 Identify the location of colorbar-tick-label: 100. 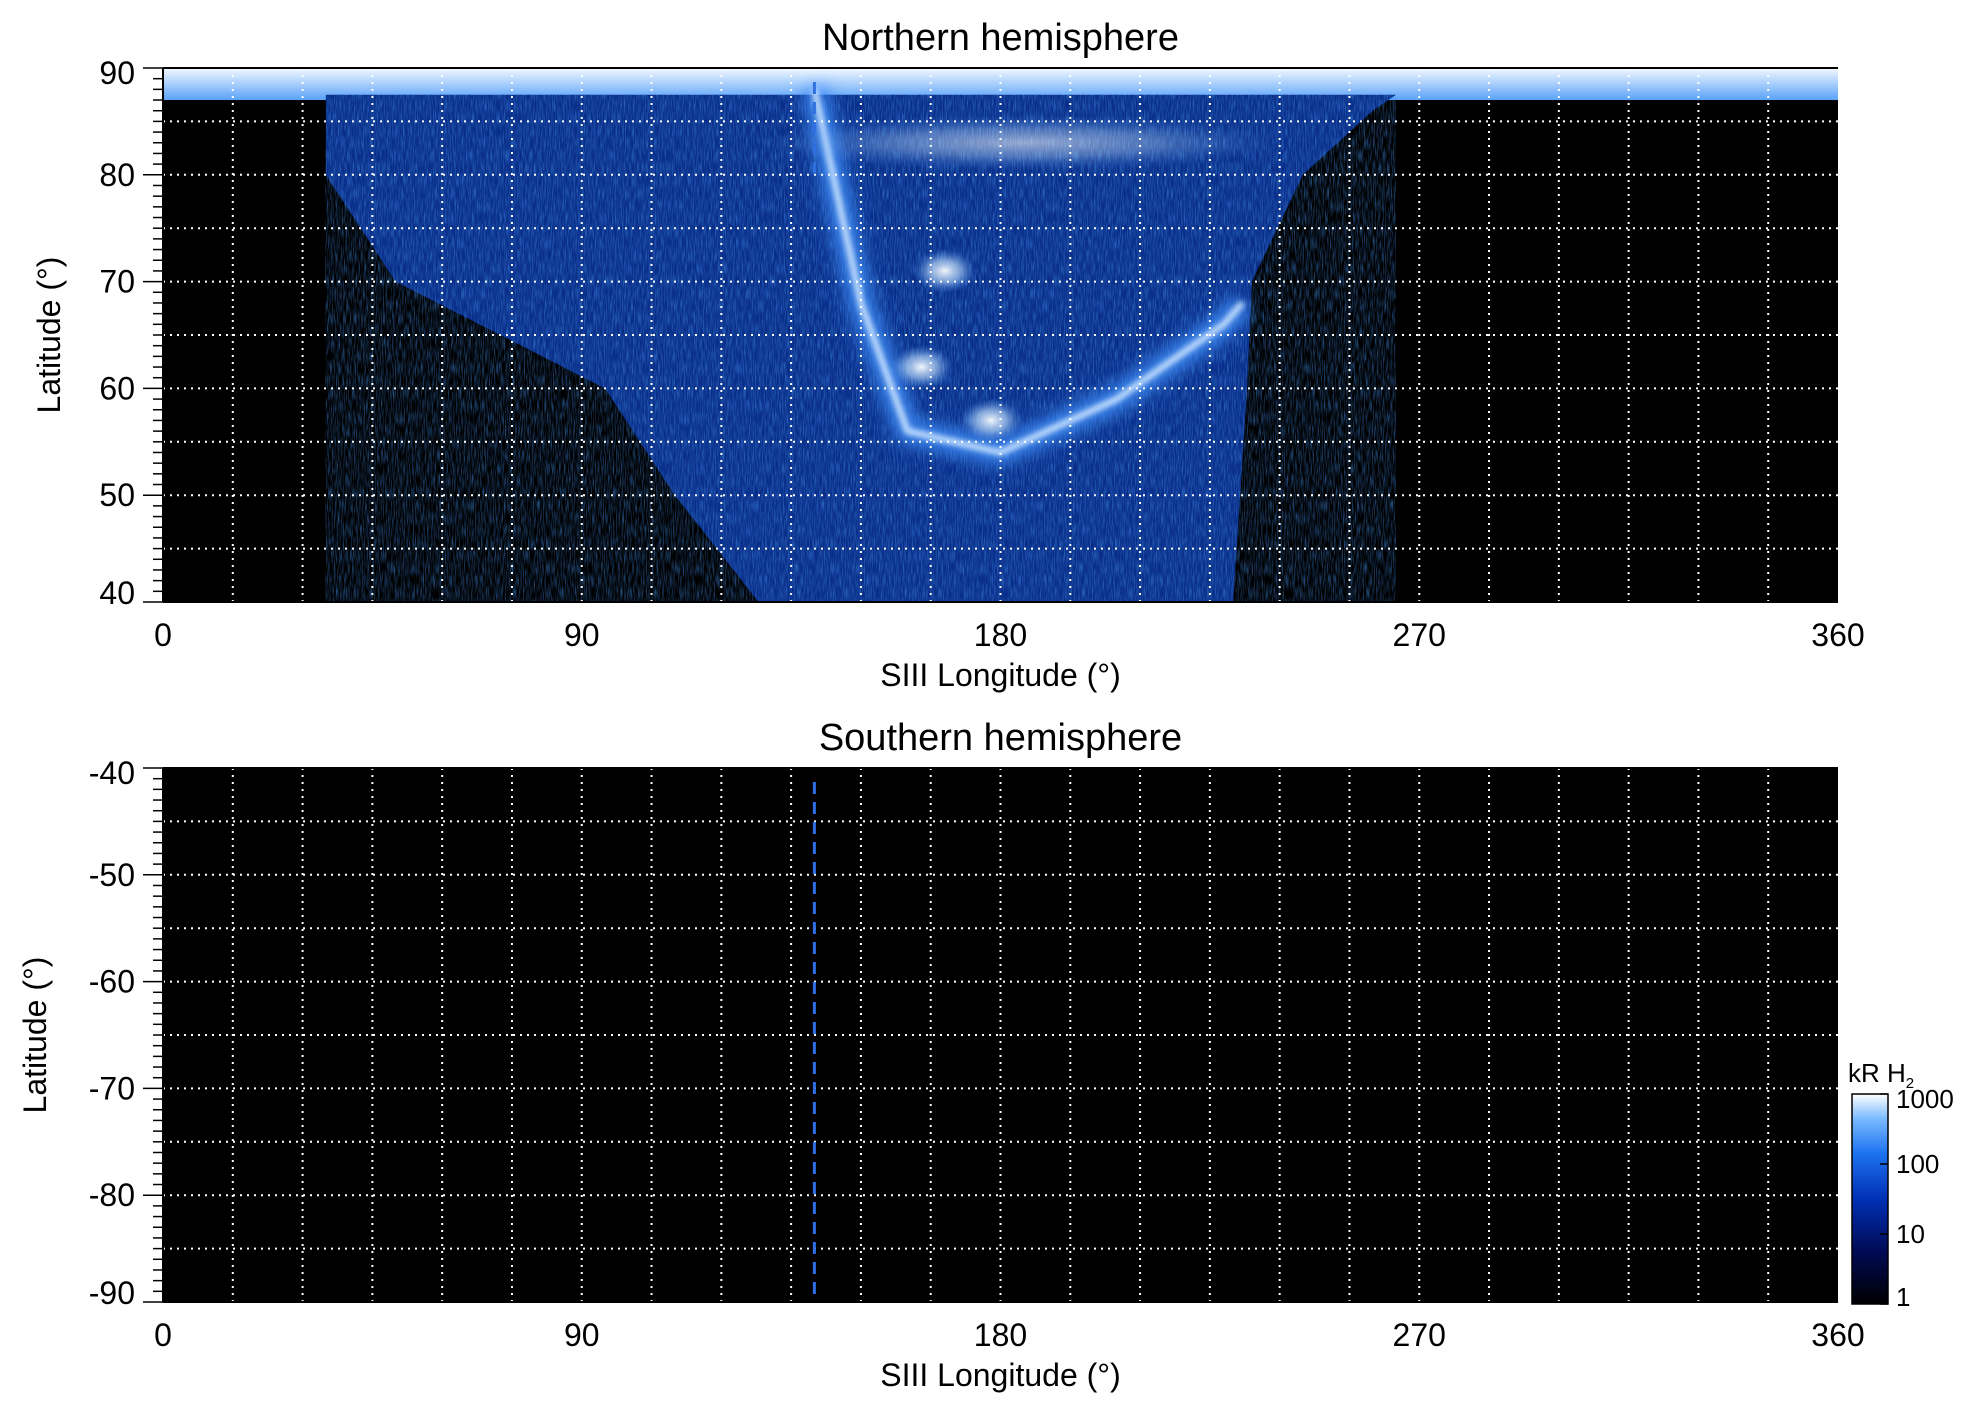
(1917, 1164).